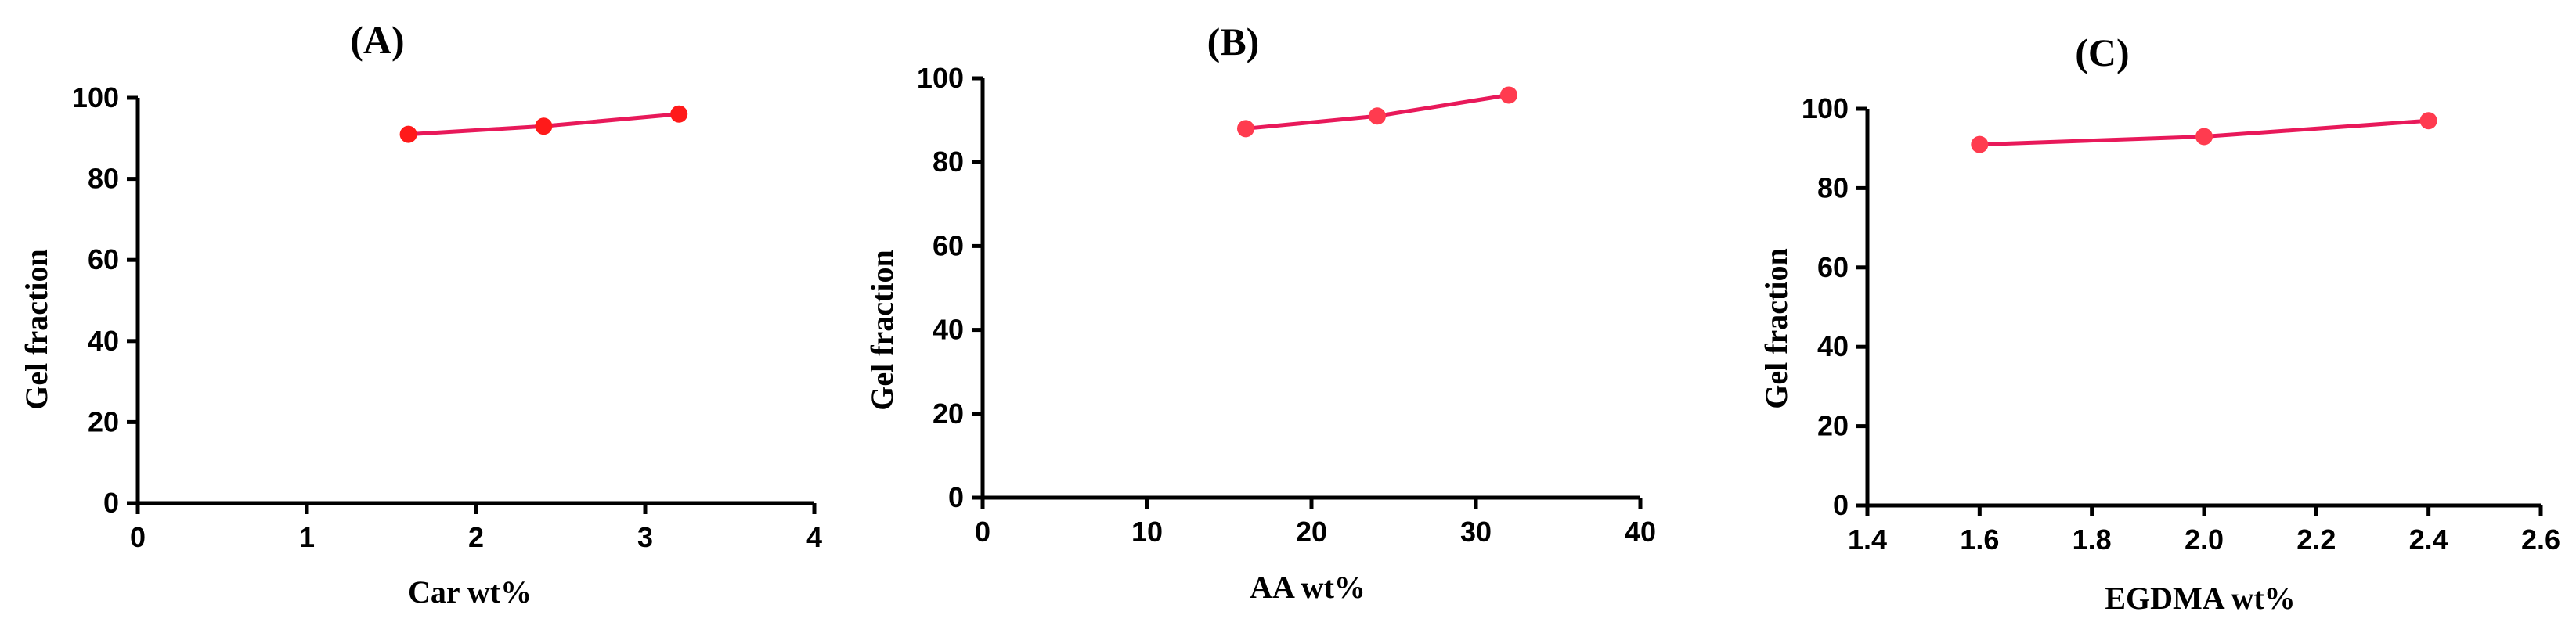 This screenshot has height=626, width=2576. Describe the element at coordinates (949, 162) in the screenshot. I see `panel-b-y-tick-label: 80` at that location.